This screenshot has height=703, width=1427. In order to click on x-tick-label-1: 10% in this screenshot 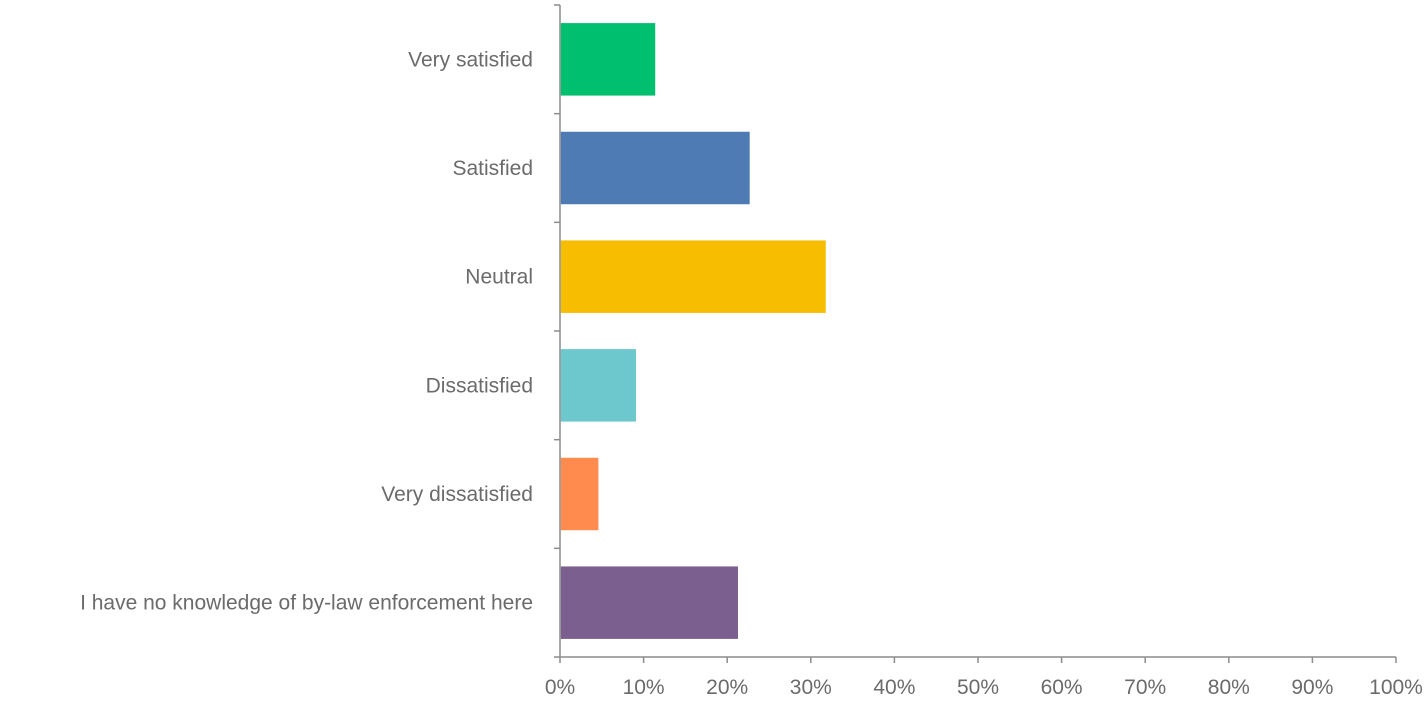, I will do `click(644, 687)`.